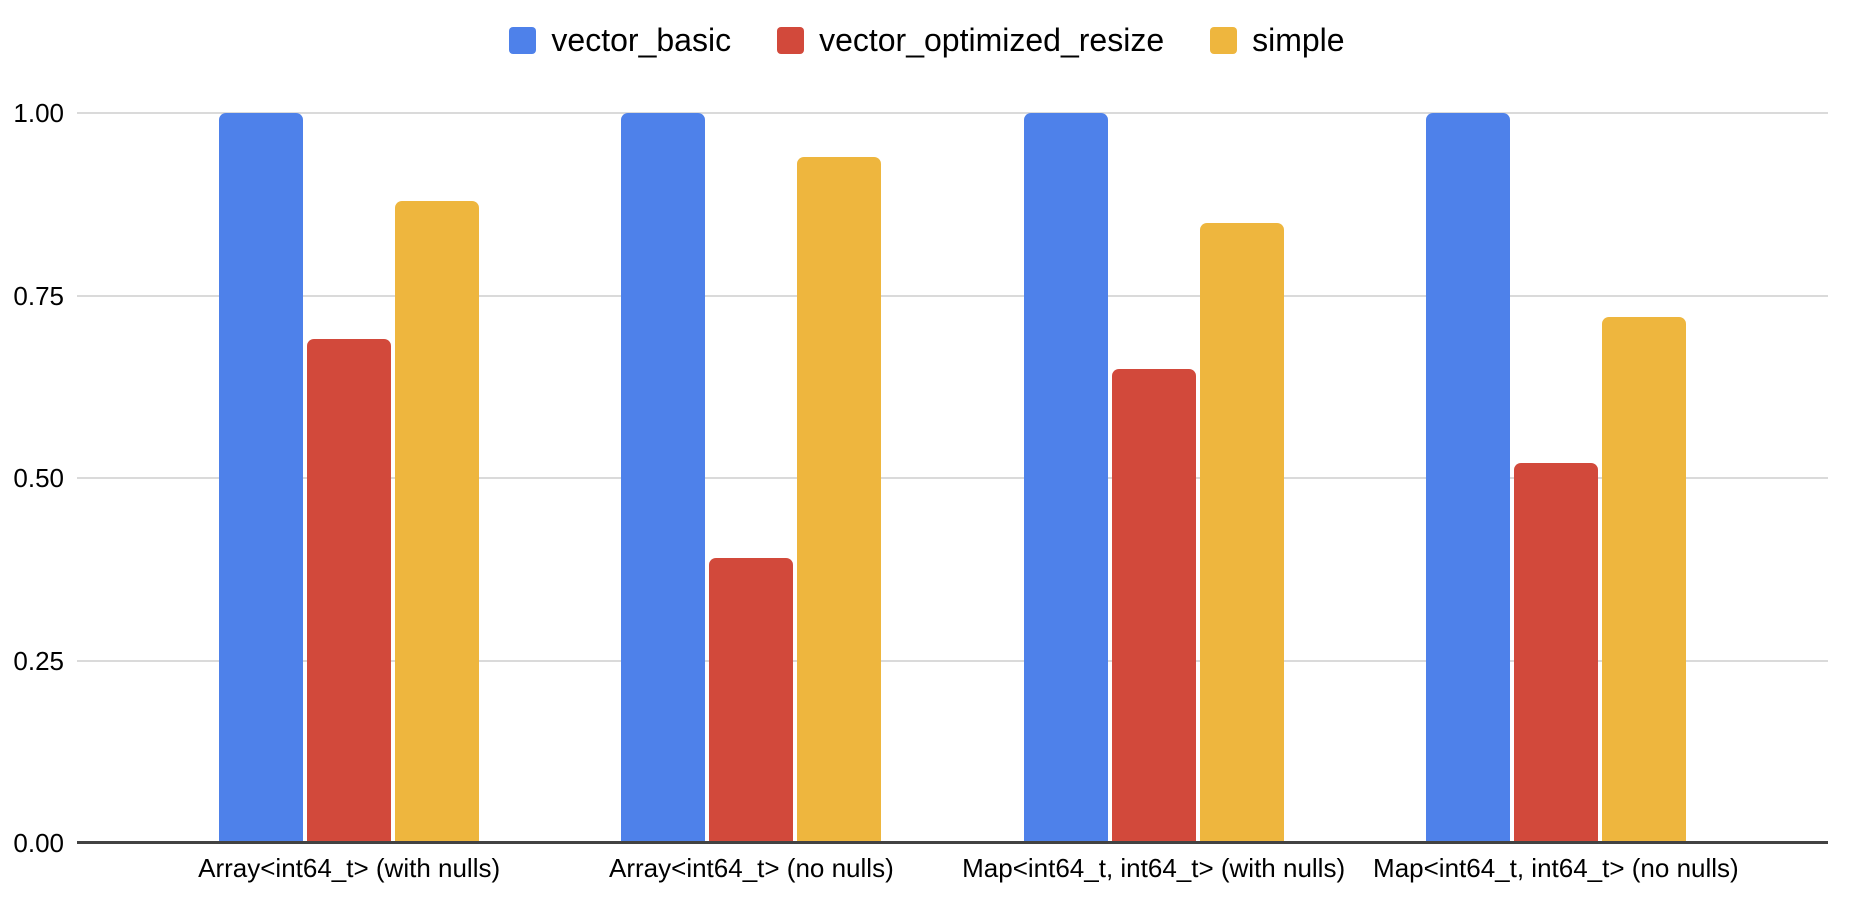 Image resolution: width=1854 pixels, height=912 pixels. Describe the element at coordinates (38, 295) in the screenshot. I see `y-axis-tick-label: 0.75` at that location.